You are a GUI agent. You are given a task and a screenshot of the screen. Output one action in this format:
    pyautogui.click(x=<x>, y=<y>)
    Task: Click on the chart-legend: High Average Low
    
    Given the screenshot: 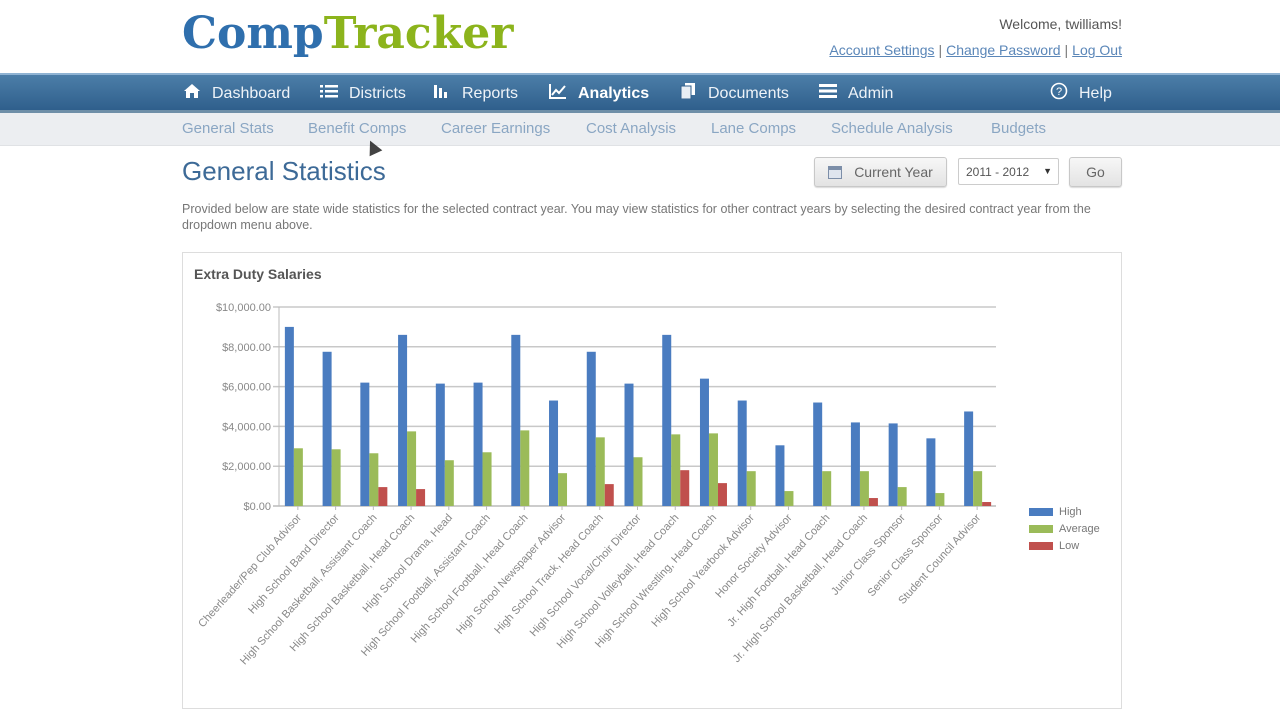 What is the action you would take?
    pyautogui.click(x=1064, y=528)
    